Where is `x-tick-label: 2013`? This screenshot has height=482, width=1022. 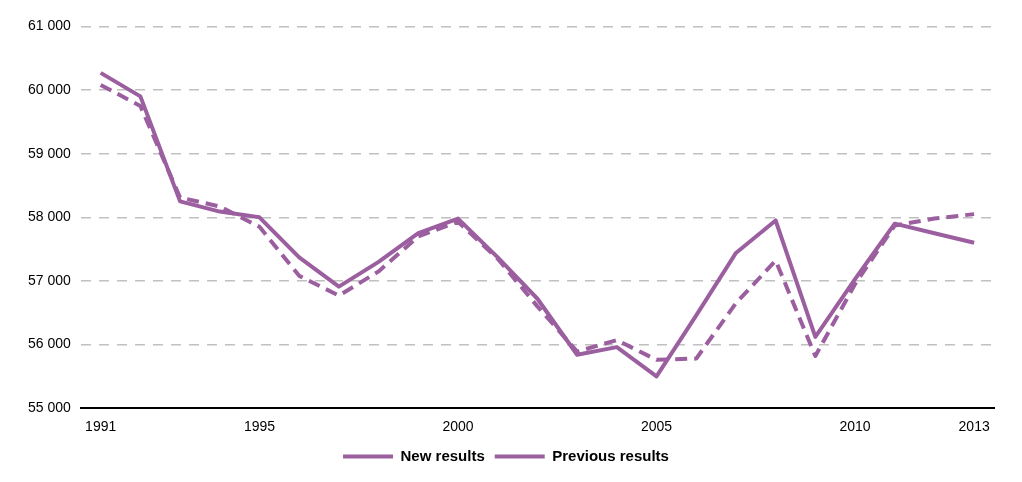 x-tick-label: 2013 is located at coordinates (974, 426).